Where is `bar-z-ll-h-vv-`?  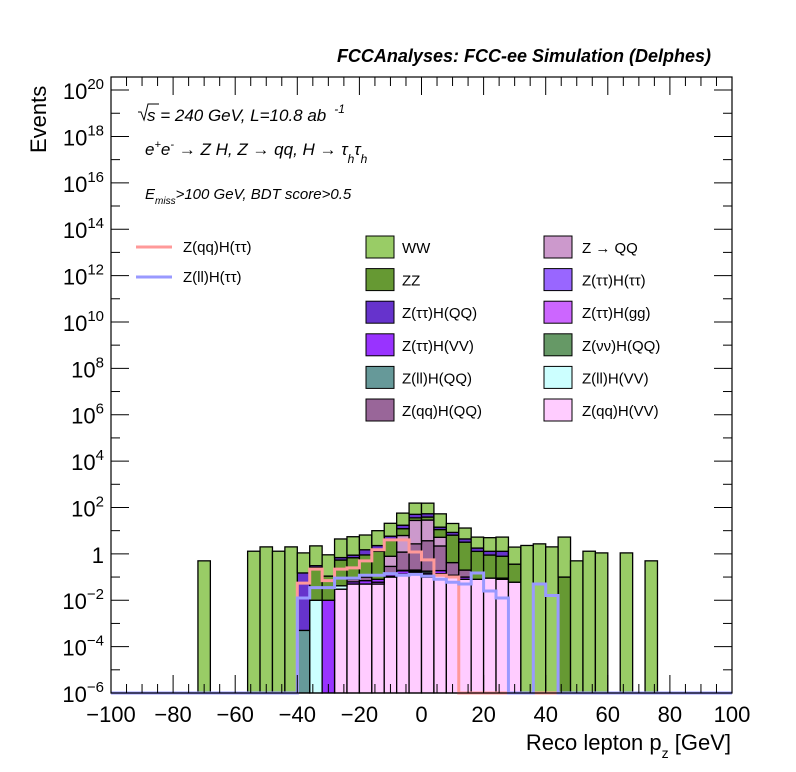 bar-z-ll-h-vv- is located at coordinates (316, 646).